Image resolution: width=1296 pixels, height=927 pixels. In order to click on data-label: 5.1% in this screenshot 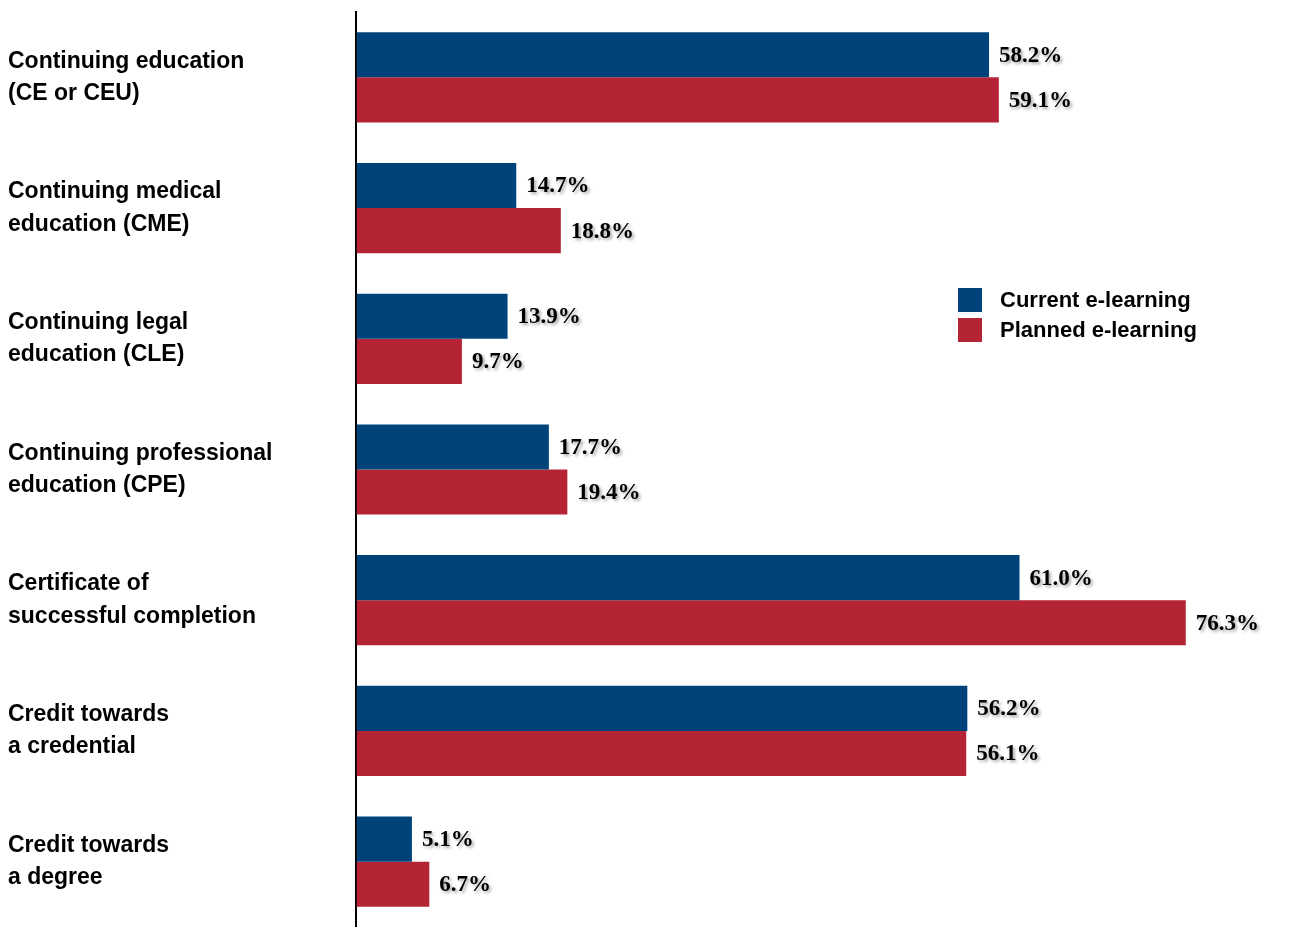, I will do `click(447, 839)`.